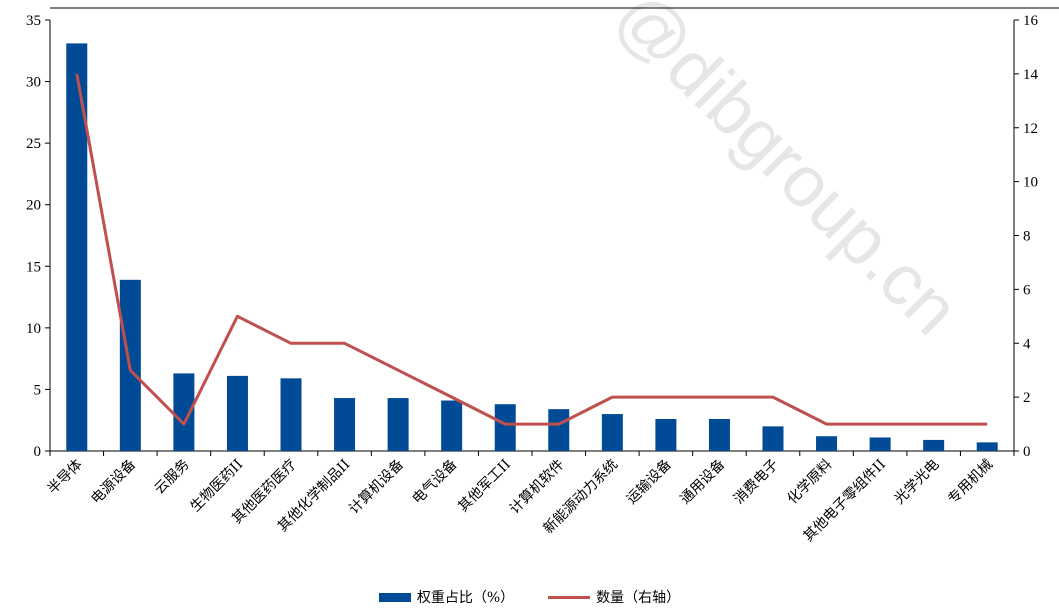 The height and width of the screenshot is (612, 1059). Describe the element at coordinates (1027, 398) in the screenshot. I see `y-right-tick-label: 2` at that location.